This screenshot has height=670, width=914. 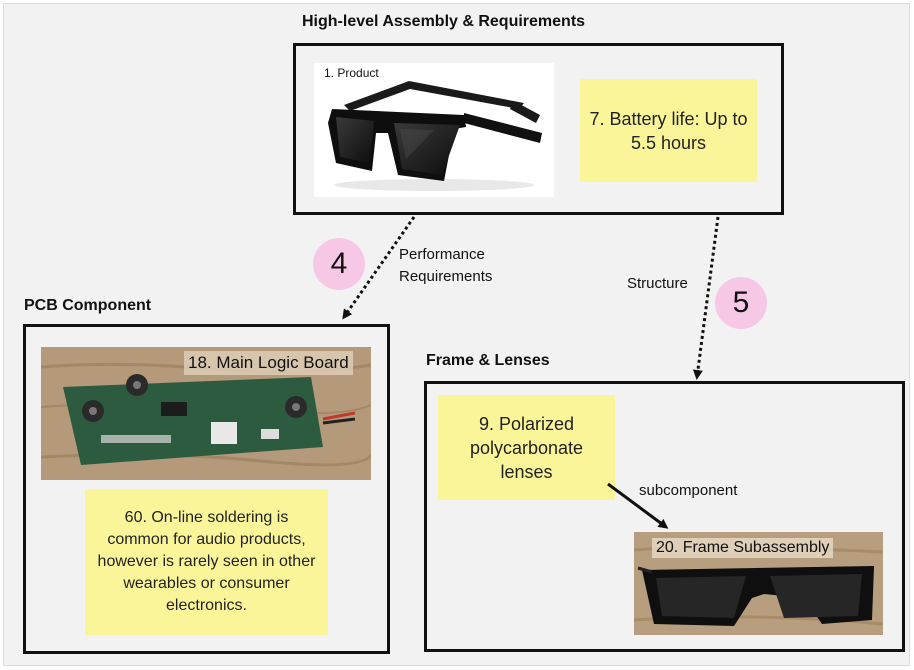 What do you see at coordinates (351, 73) in the screenshot?
I see `product-label: 1. Product` at bounding box center [351, 73].